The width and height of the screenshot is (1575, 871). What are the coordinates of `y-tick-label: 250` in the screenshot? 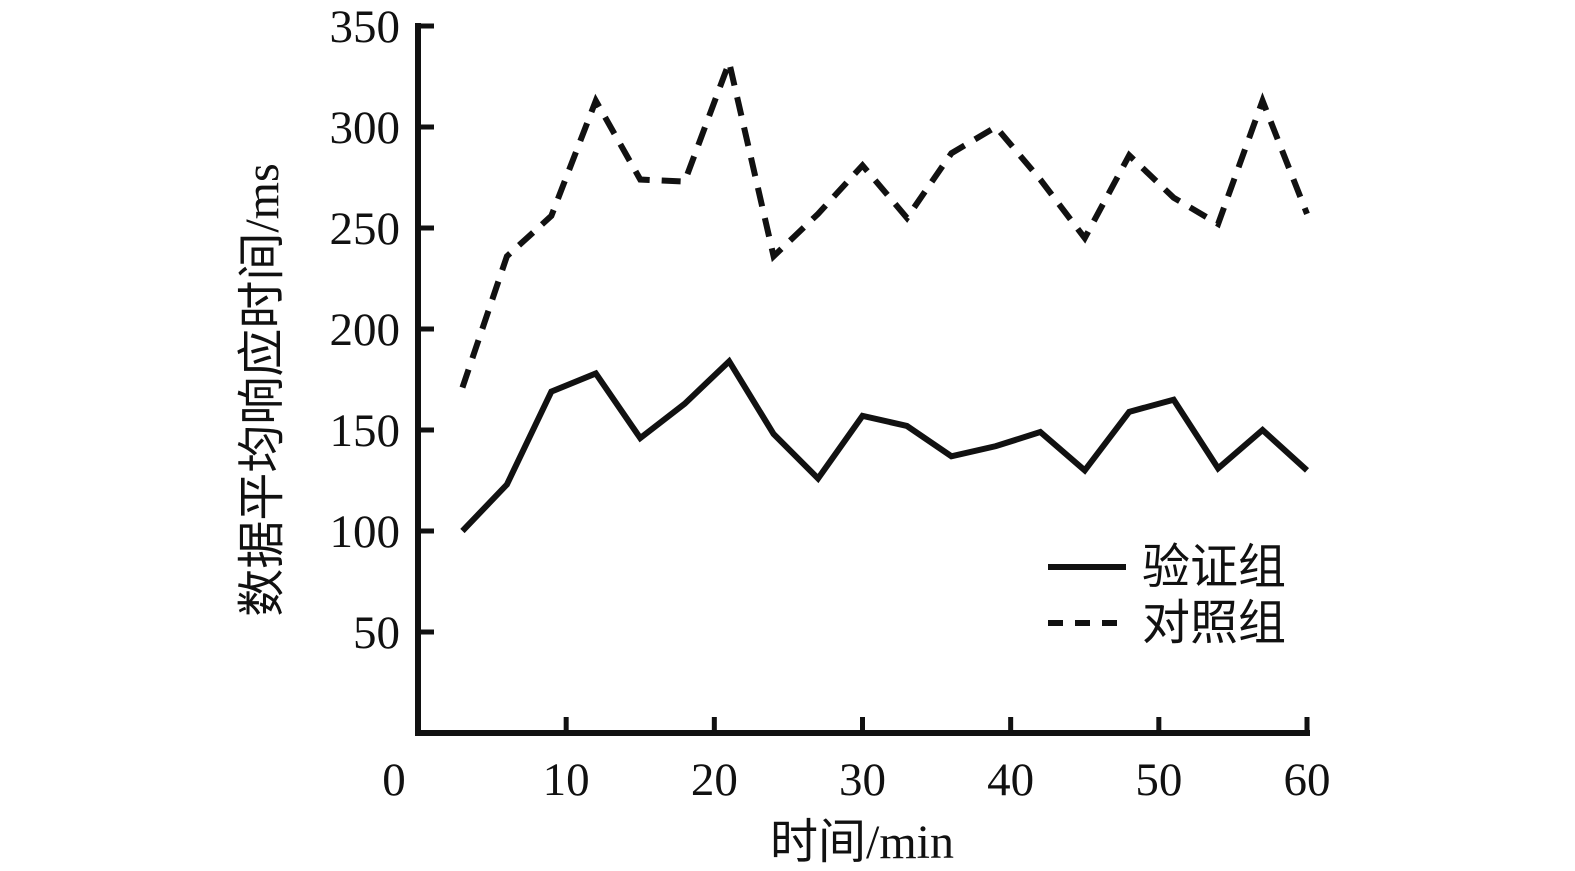 It's located at (365, 229).